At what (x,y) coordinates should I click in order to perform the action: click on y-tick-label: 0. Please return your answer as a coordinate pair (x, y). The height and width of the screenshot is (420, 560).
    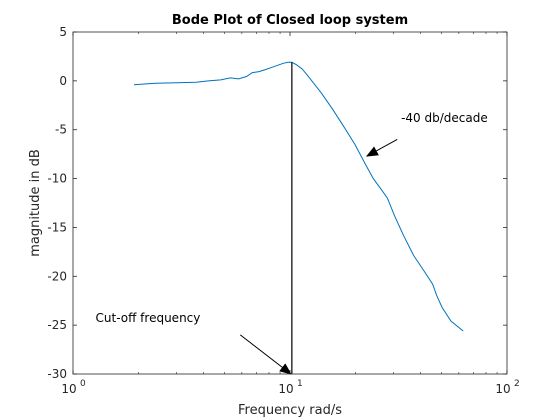
    Looking at the image, I should click on (63, 81).